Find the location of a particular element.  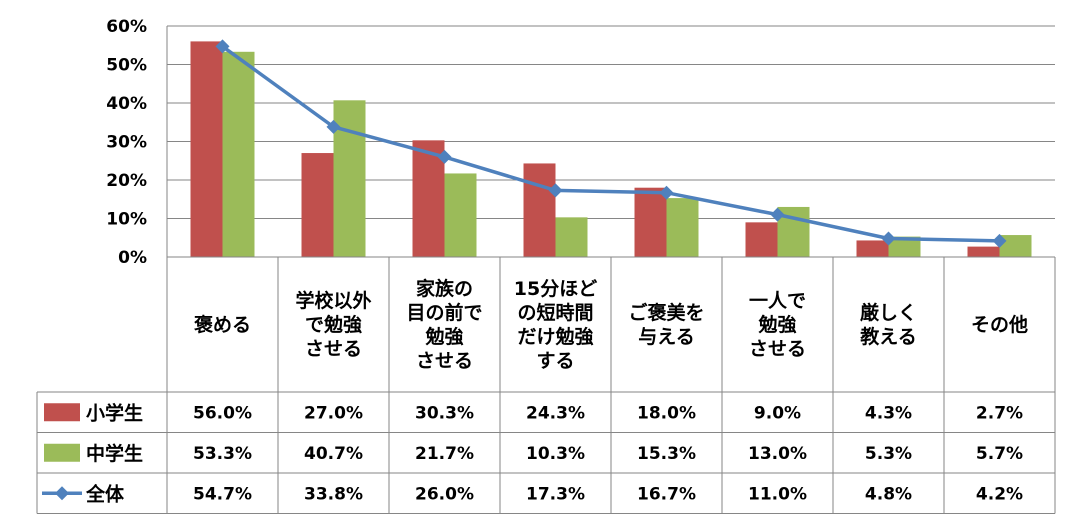

data-label: 4.8% is located at coordinates (888, 494).